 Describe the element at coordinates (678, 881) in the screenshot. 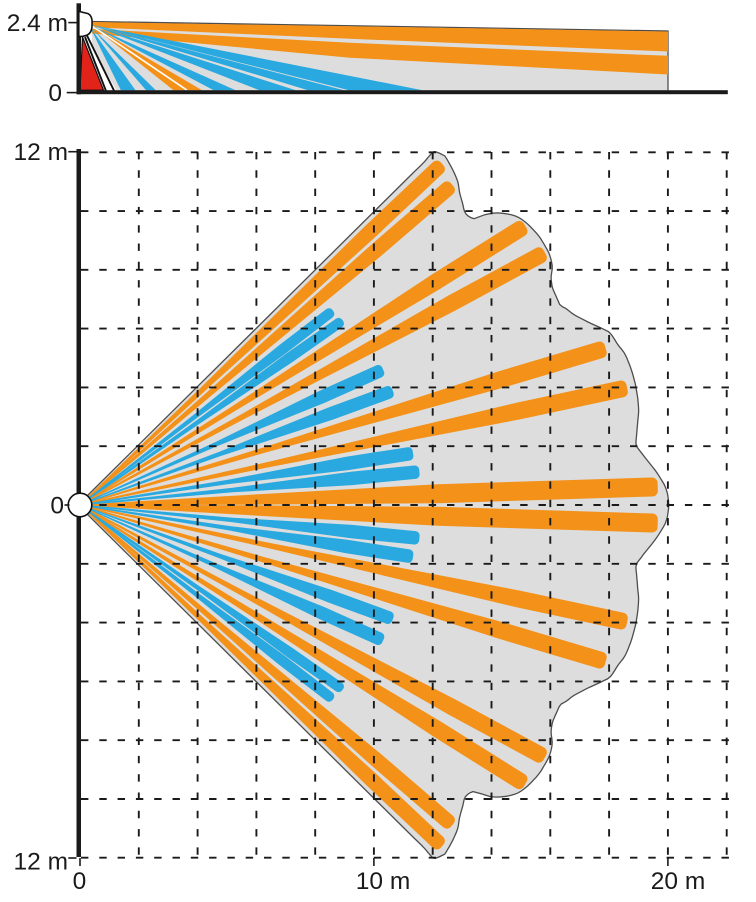

I see `svg-text: 20 m` at that location.